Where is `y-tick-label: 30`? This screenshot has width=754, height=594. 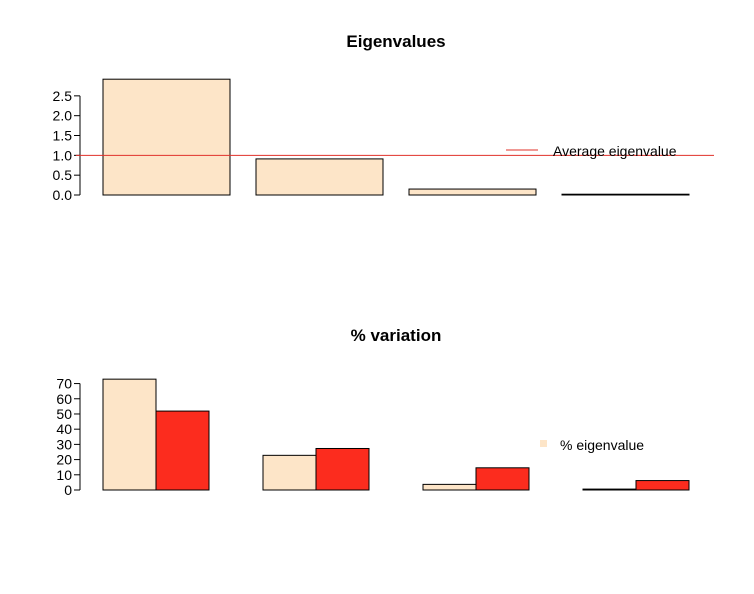 y-tick-label: 30 is located at coordinates (64, 444).